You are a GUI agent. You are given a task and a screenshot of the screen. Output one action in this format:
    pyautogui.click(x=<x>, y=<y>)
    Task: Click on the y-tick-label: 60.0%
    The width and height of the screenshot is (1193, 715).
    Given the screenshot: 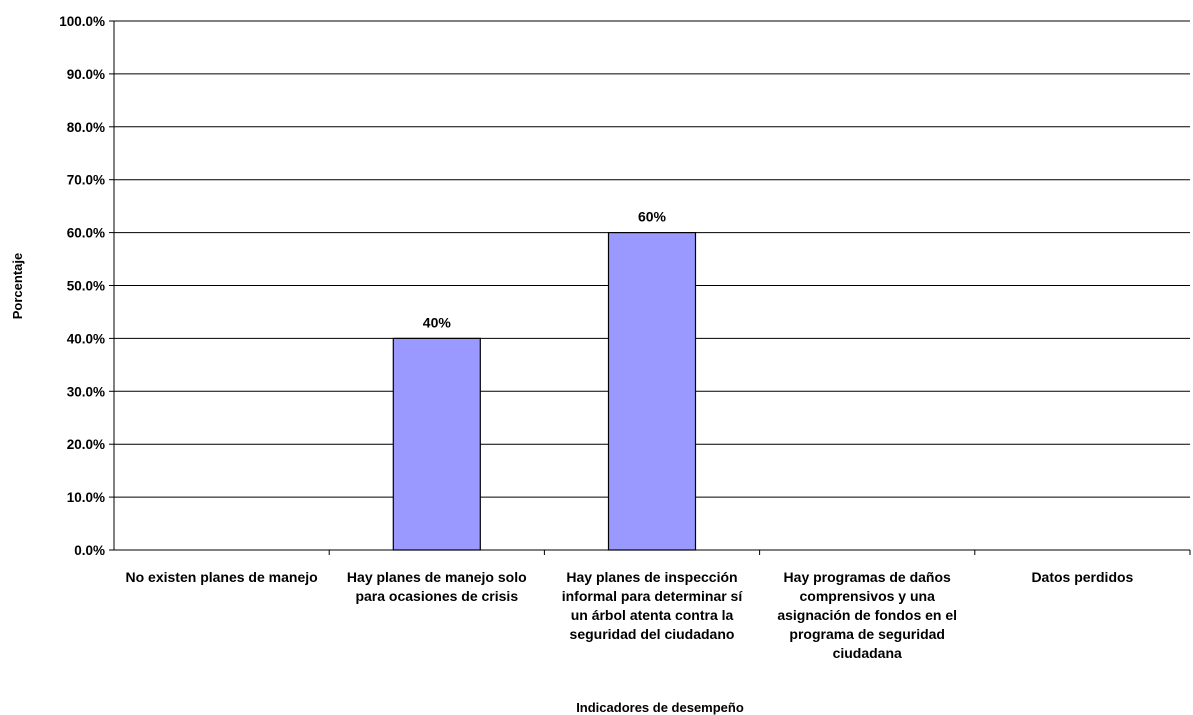 What is the action you would take?
    pyautogui.click(x=86, y=233)
    